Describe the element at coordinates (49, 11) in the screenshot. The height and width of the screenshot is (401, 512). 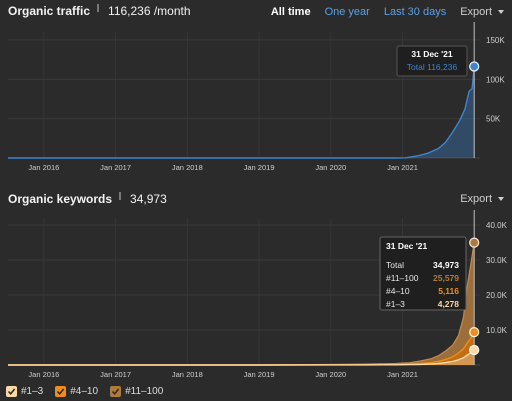
I see `traffic-title: Organic traffic` at that location.